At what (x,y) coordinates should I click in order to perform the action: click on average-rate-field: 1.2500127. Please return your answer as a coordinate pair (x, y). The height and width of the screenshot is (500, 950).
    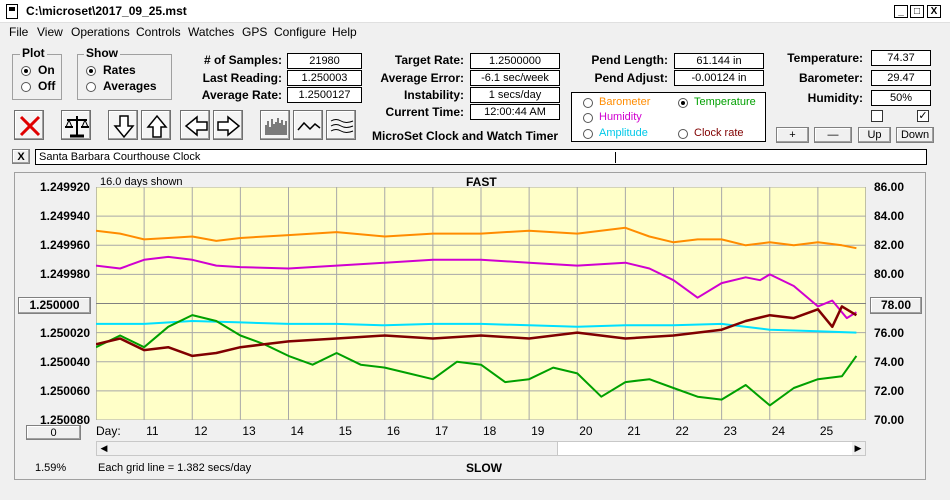
    Looking at the image, I should click on (324, 95).